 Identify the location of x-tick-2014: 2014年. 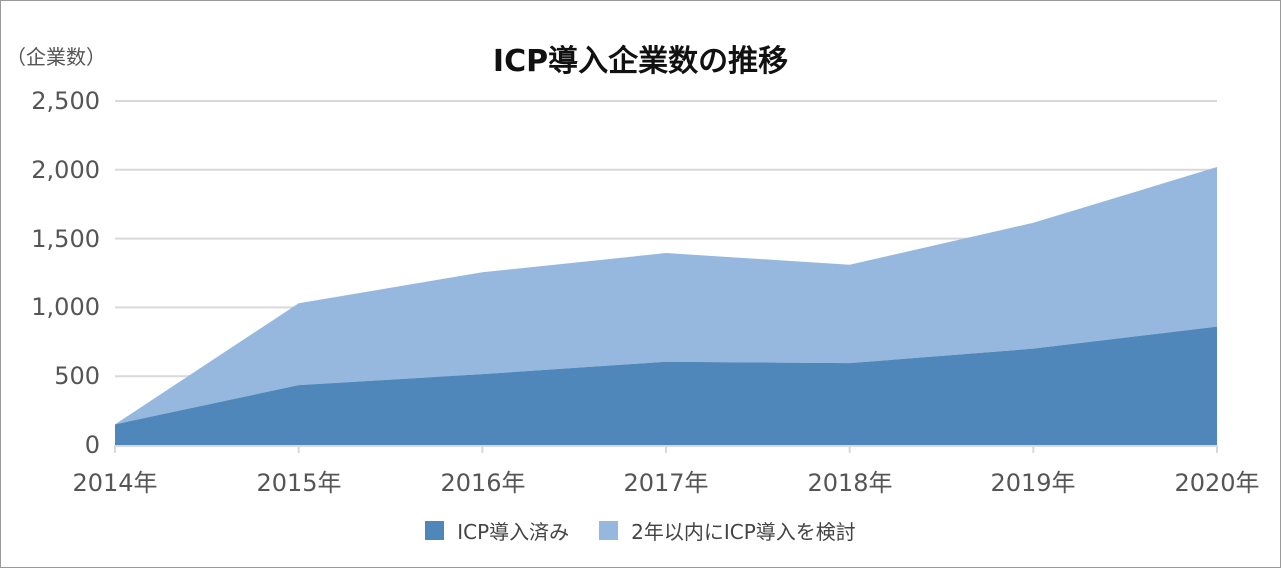
(115, 483).